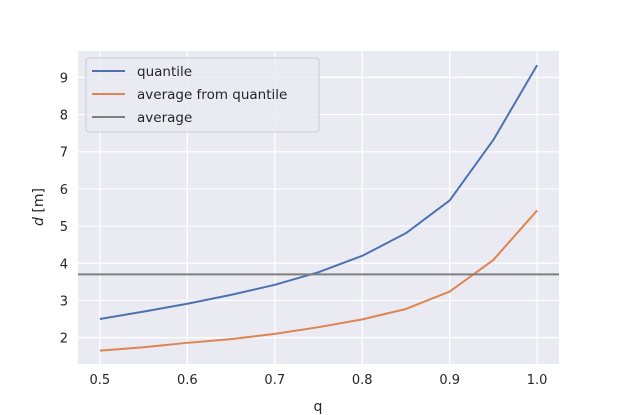  I want to click on x-tick-label: 1.0, so click(537, 380).